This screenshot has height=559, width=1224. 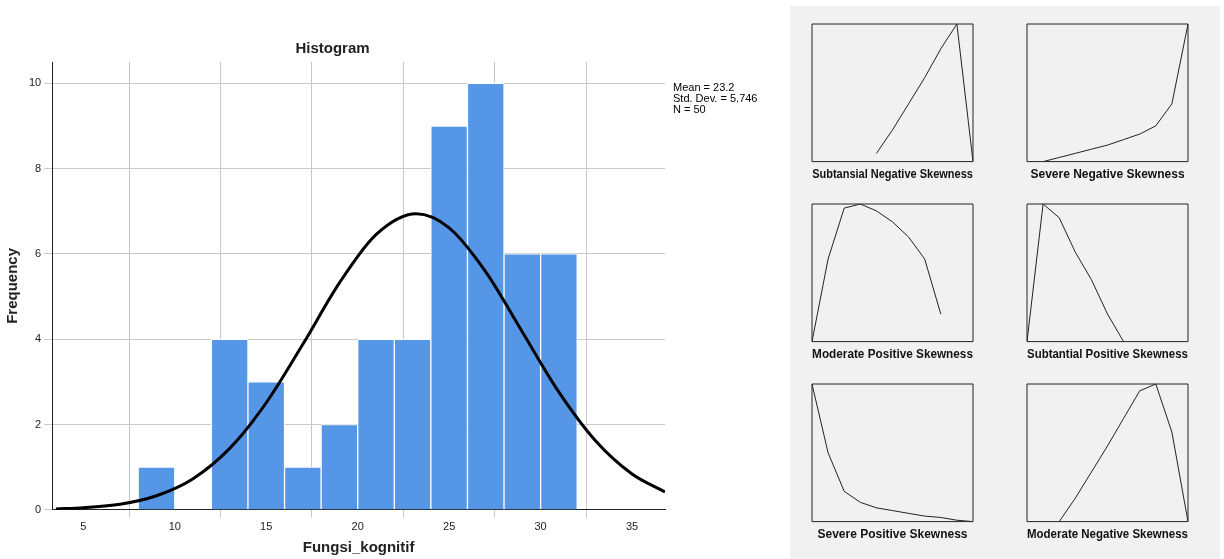 What do you see at coordinates (689, 108) in the screenshot?
I see `text: N = 50` at bounding box center [689, 108].